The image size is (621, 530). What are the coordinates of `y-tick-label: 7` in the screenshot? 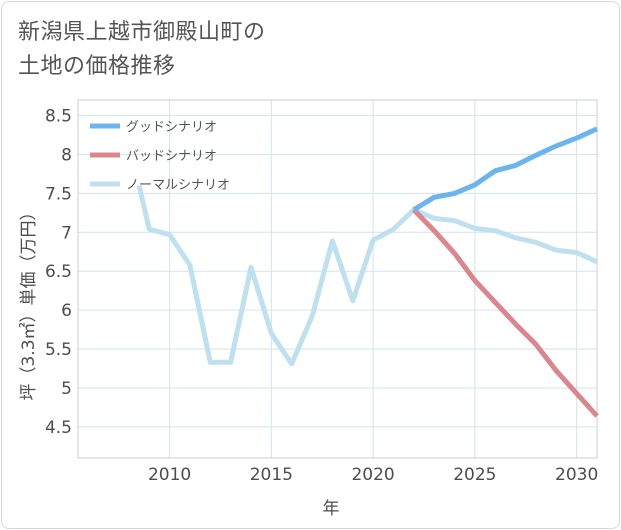 It's located at (66, 233).